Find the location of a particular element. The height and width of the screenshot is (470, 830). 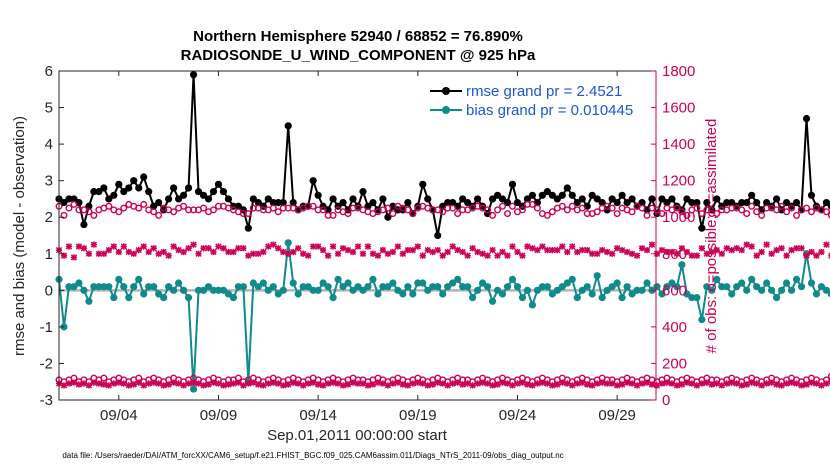

x-tick-label: 09/29 is located at coordinates (617, 415).